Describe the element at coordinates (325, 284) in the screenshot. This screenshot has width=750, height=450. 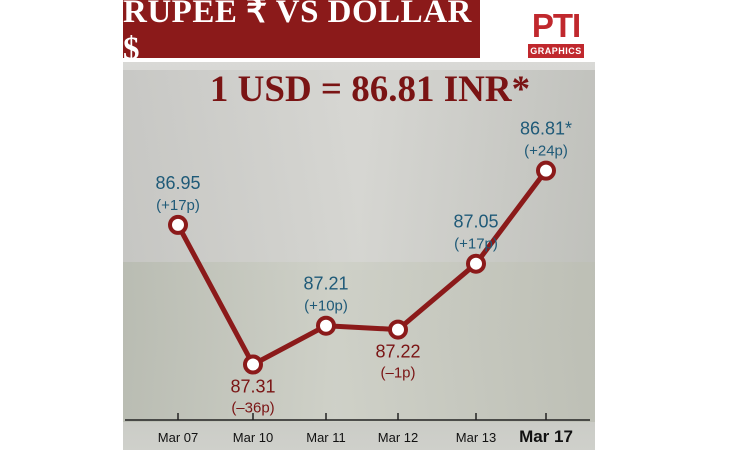
I see `data-value-label: 87.21` at that location.